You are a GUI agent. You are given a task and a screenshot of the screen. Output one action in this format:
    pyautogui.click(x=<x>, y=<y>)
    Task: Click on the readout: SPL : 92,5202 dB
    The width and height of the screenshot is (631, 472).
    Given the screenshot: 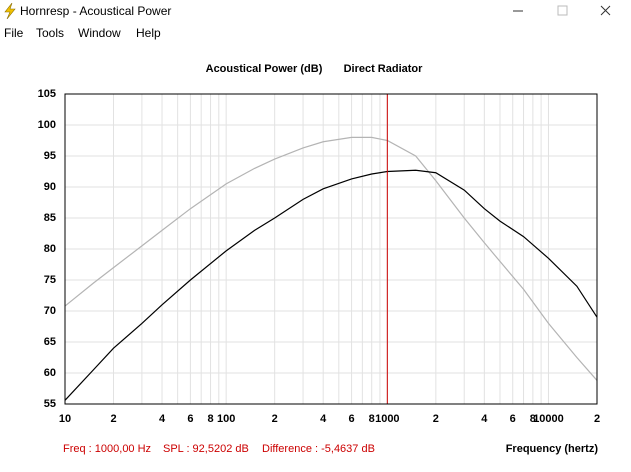 What is the action you would take?
    pyautogui.click(x=206, y=449)
    